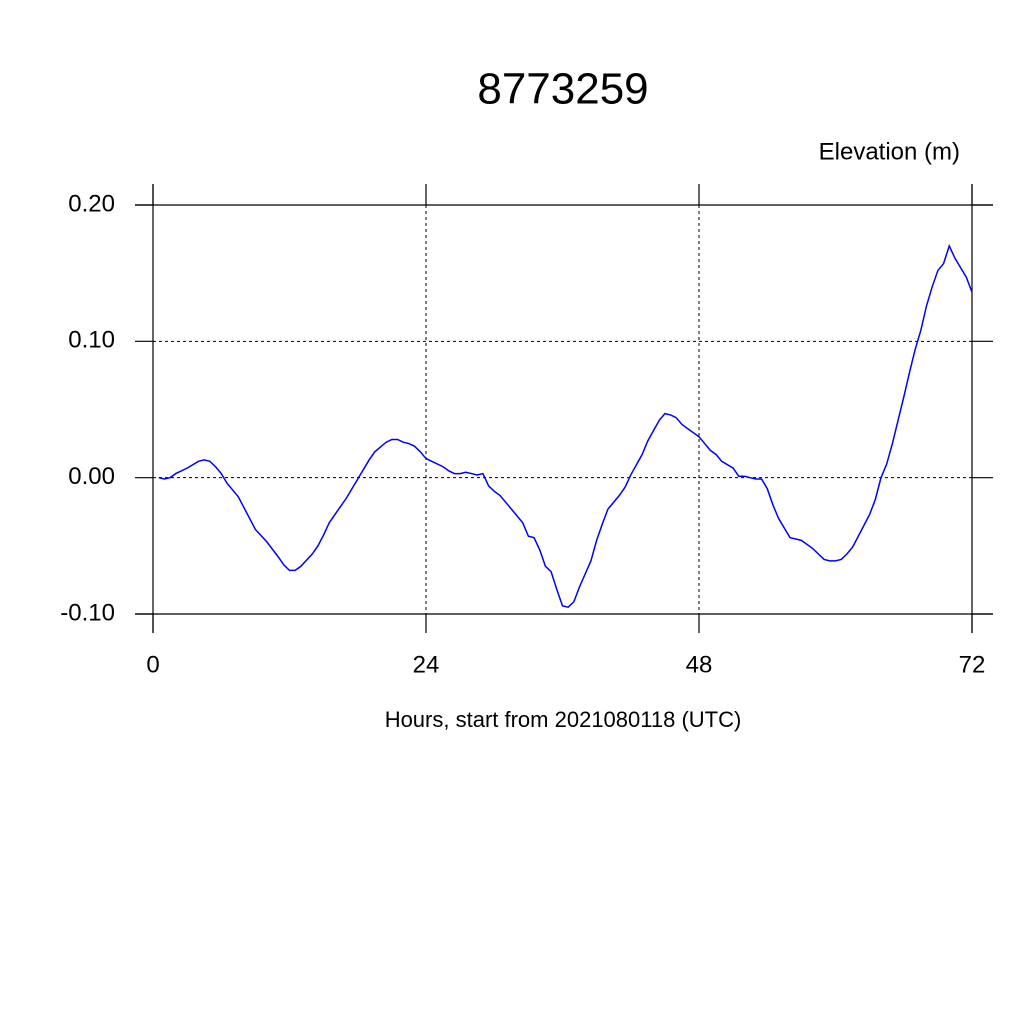  What do you see at coordinates (426, 664) in the screenshot?
I see `x-tick-label: 24` at bounding box center [426, 664].